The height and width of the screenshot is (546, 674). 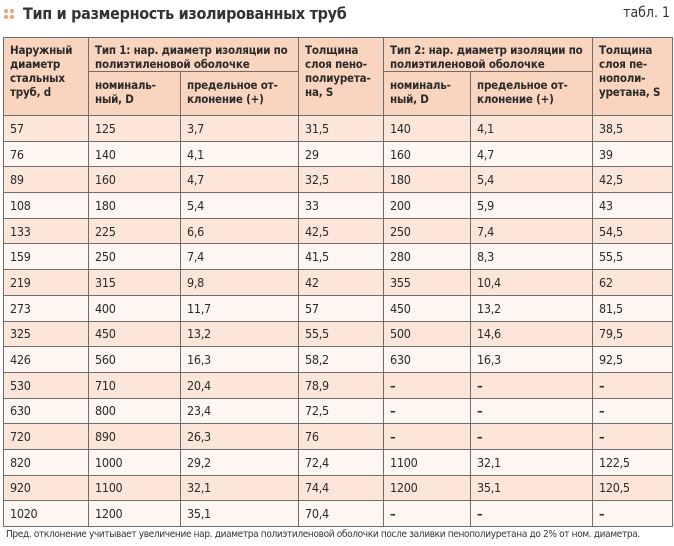 What do you see at coordinates (134, 93) in the screenshot?
I see `header-nominal1: номиналь-ный, D` at bounding box center [134, 93].